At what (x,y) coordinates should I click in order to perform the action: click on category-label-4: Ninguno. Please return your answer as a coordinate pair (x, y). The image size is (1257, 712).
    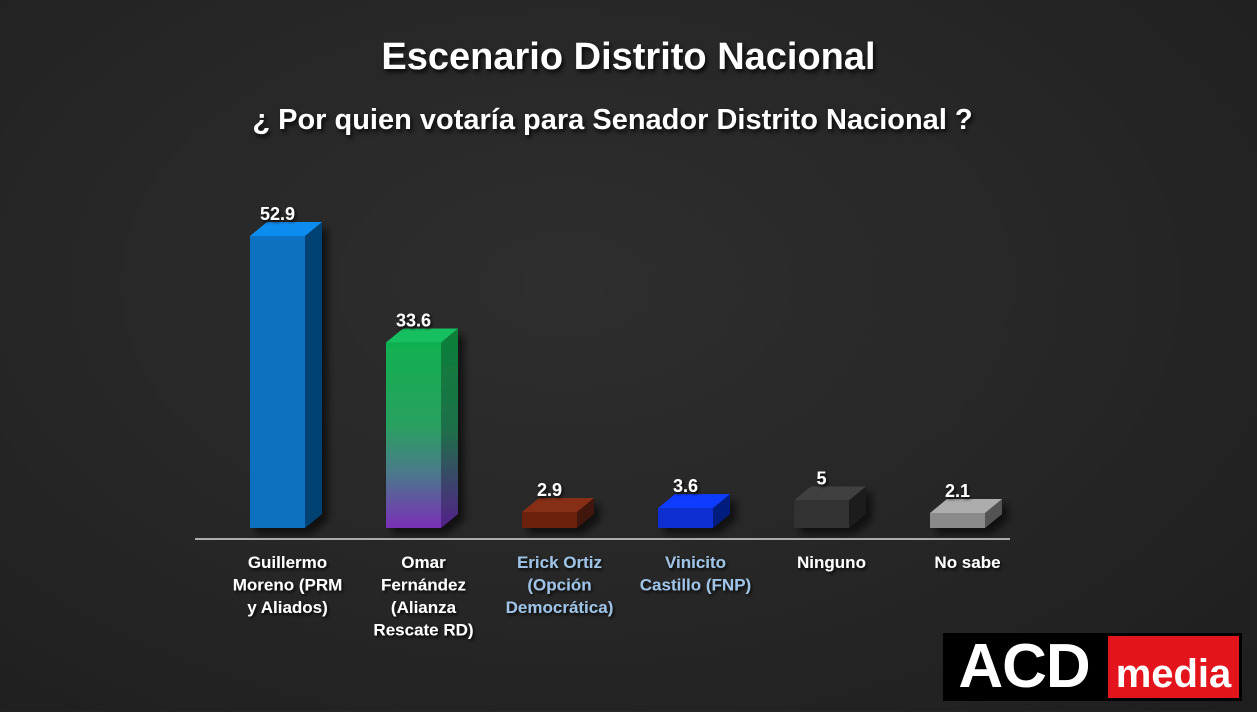
    Looking at the image, I should click on (831, 562).